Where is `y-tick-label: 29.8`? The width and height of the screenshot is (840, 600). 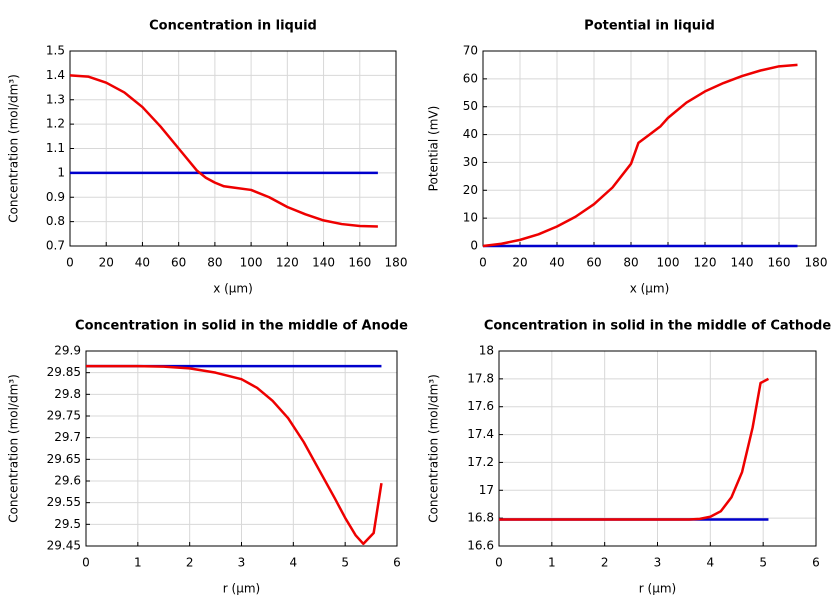
y-tick-label: 29.8 is located at coordinates (67, 394).